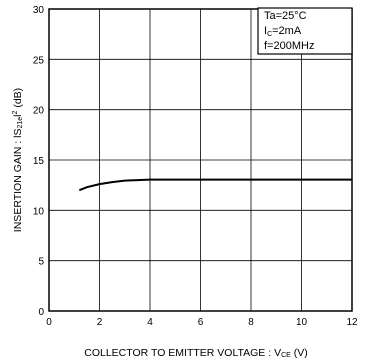  I want to click on y-tick-label: 15, so click(39, 161).